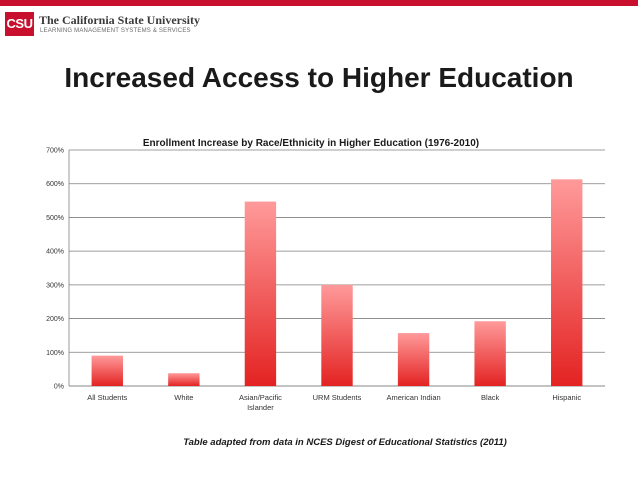  I want to click on x-tick-label: Black, so click(490, 397).